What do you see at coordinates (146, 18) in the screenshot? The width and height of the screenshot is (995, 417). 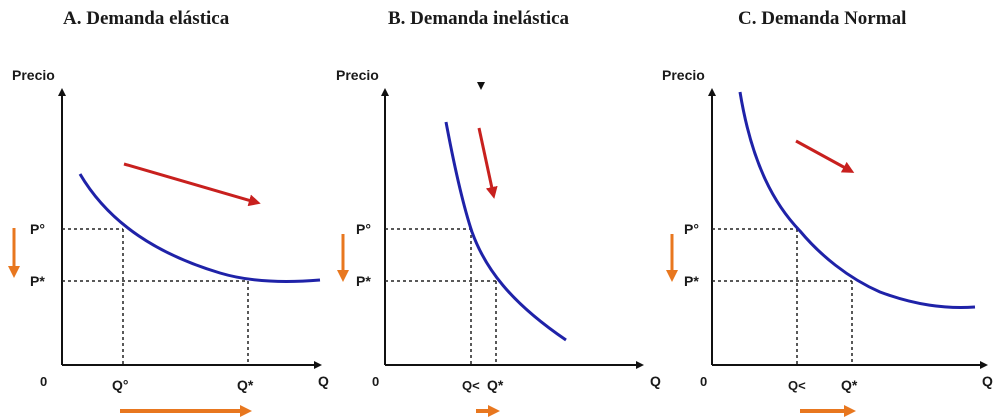 I see `panel-a-title: A. Demanda elástica` at bounding box center [146, 18].